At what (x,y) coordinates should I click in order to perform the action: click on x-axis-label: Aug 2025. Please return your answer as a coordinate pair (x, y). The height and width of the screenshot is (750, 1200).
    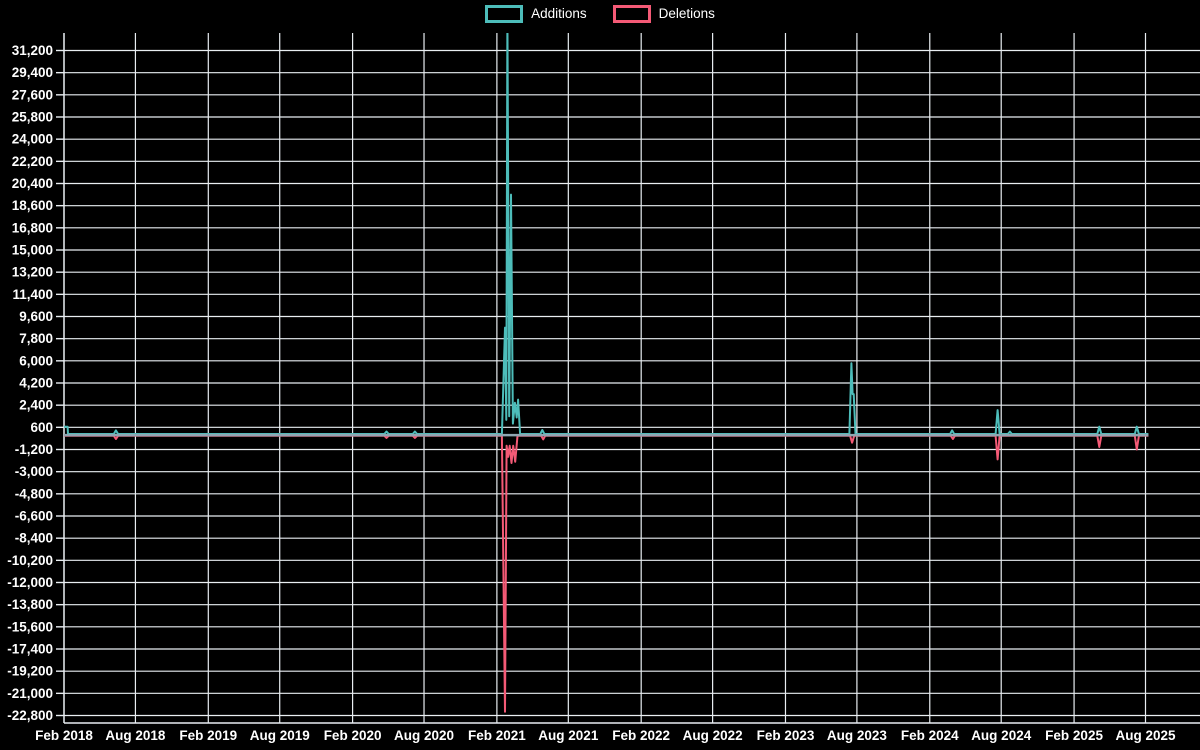
    Looking at the image, I should click on (1145, 735).